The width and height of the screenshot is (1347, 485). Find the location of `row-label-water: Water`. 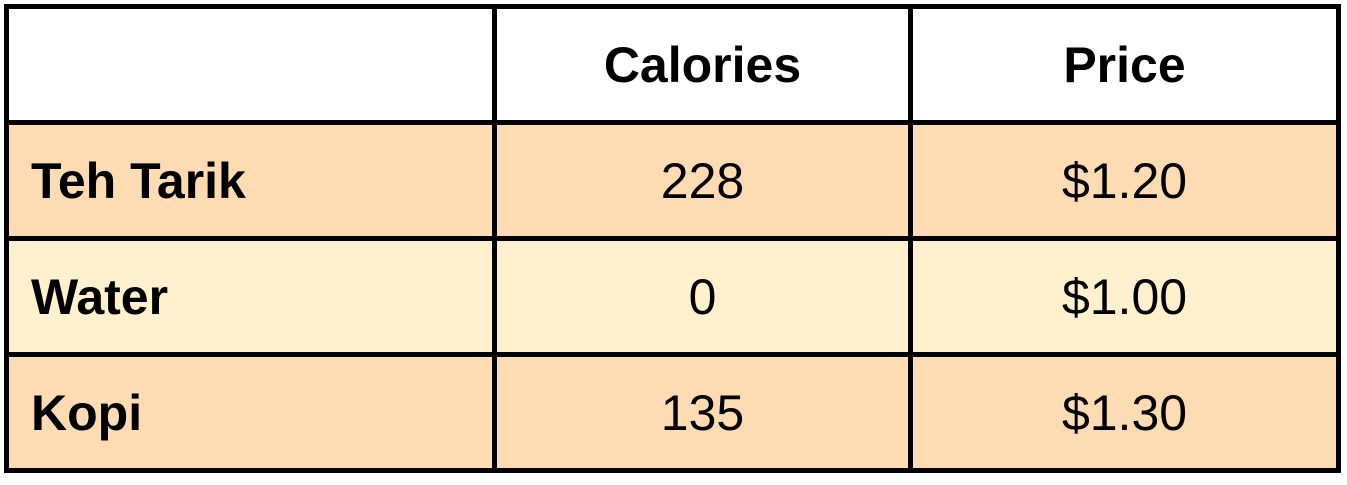

row-label-water: Water is located at coordinates (250, 296).